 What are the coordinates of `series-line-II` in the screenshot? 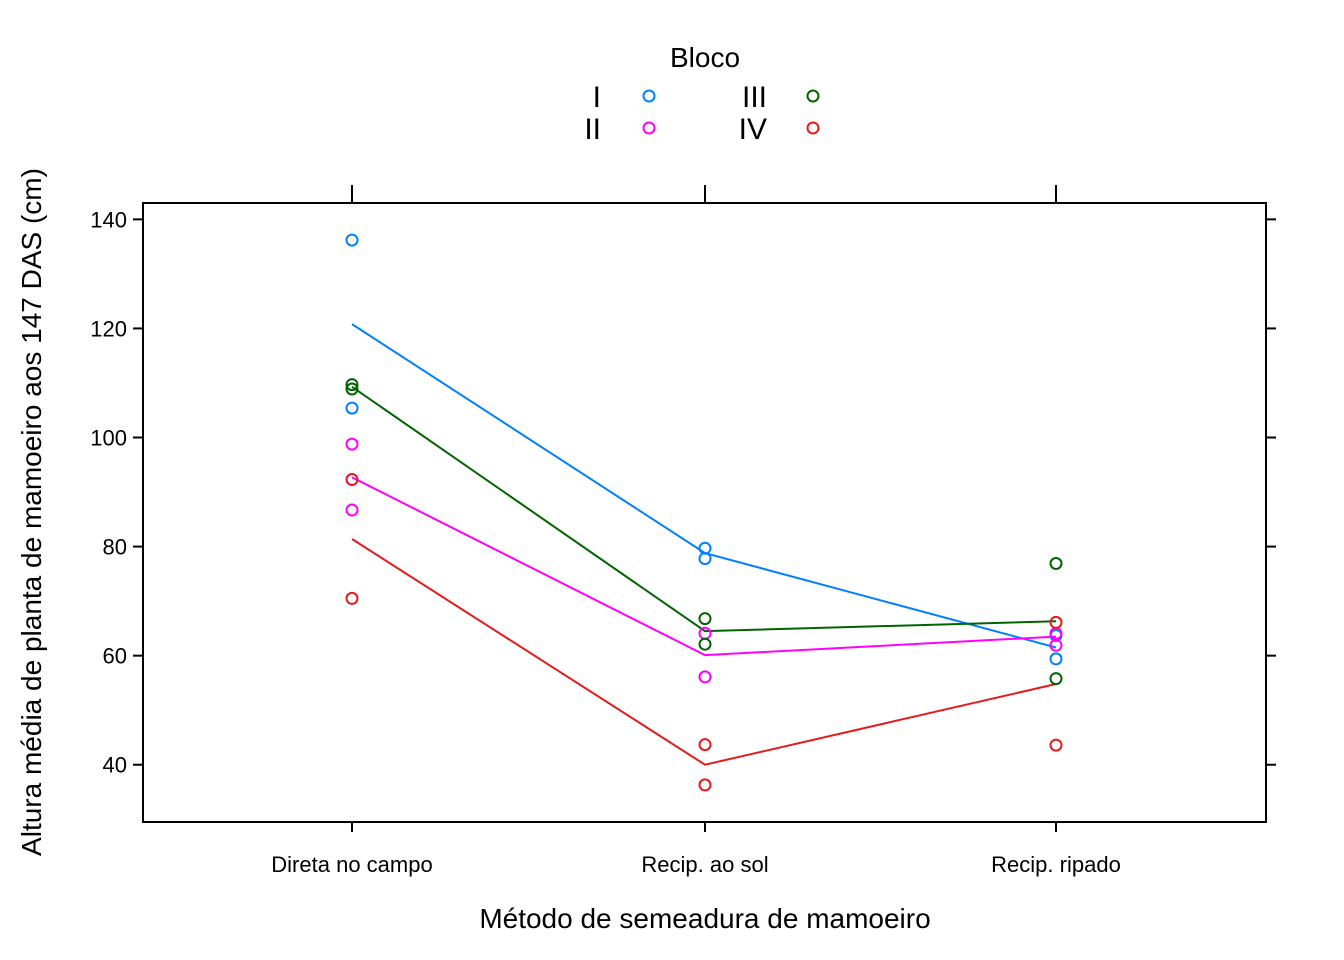 It's located at (704, 566).